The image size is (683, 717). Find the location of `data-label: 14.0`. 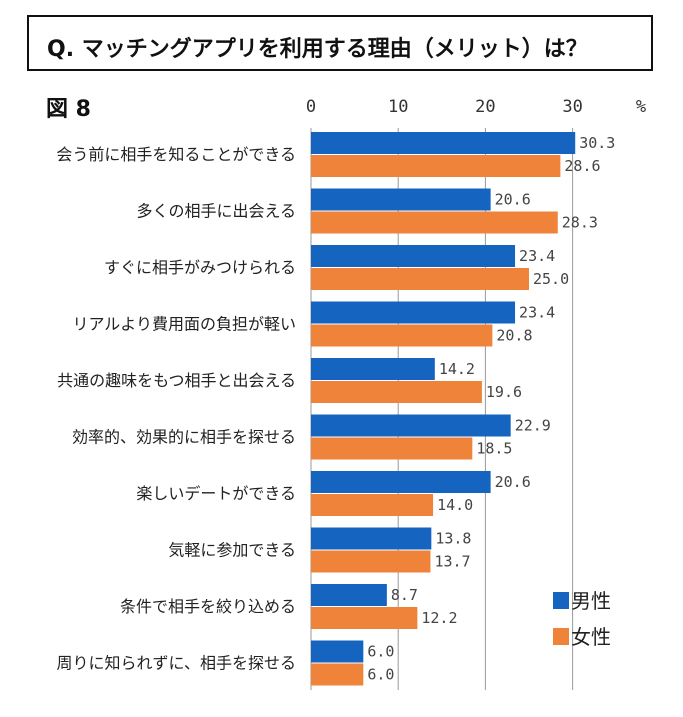

data-label: 14.0 is located at coordinates (455, 505).